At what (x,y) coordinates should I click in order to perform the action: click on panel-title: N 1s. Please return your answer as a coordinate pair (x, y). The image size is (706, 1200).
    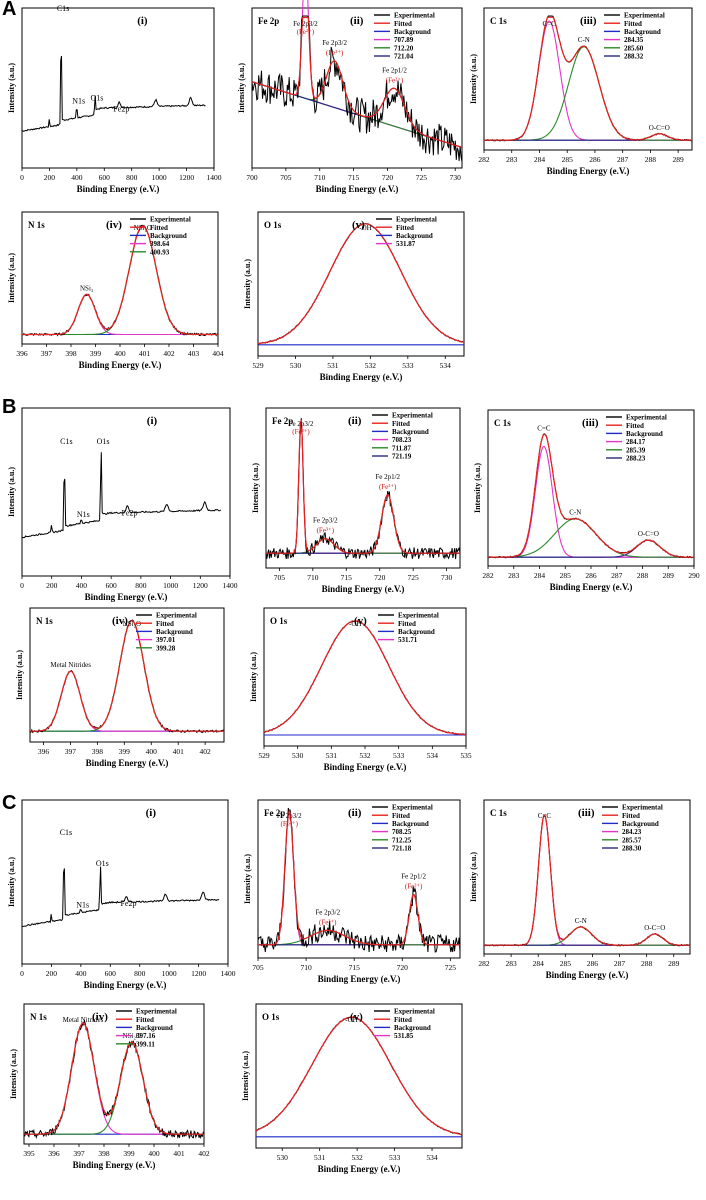
    Looking at the image, I should click on (36, 225).